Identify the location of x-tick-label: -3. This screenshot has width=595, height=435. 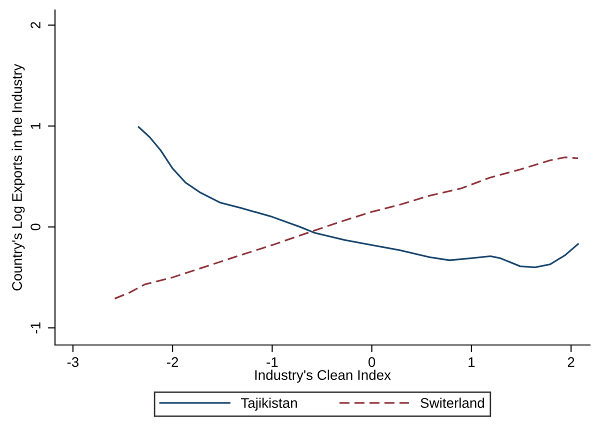
(72, 362).